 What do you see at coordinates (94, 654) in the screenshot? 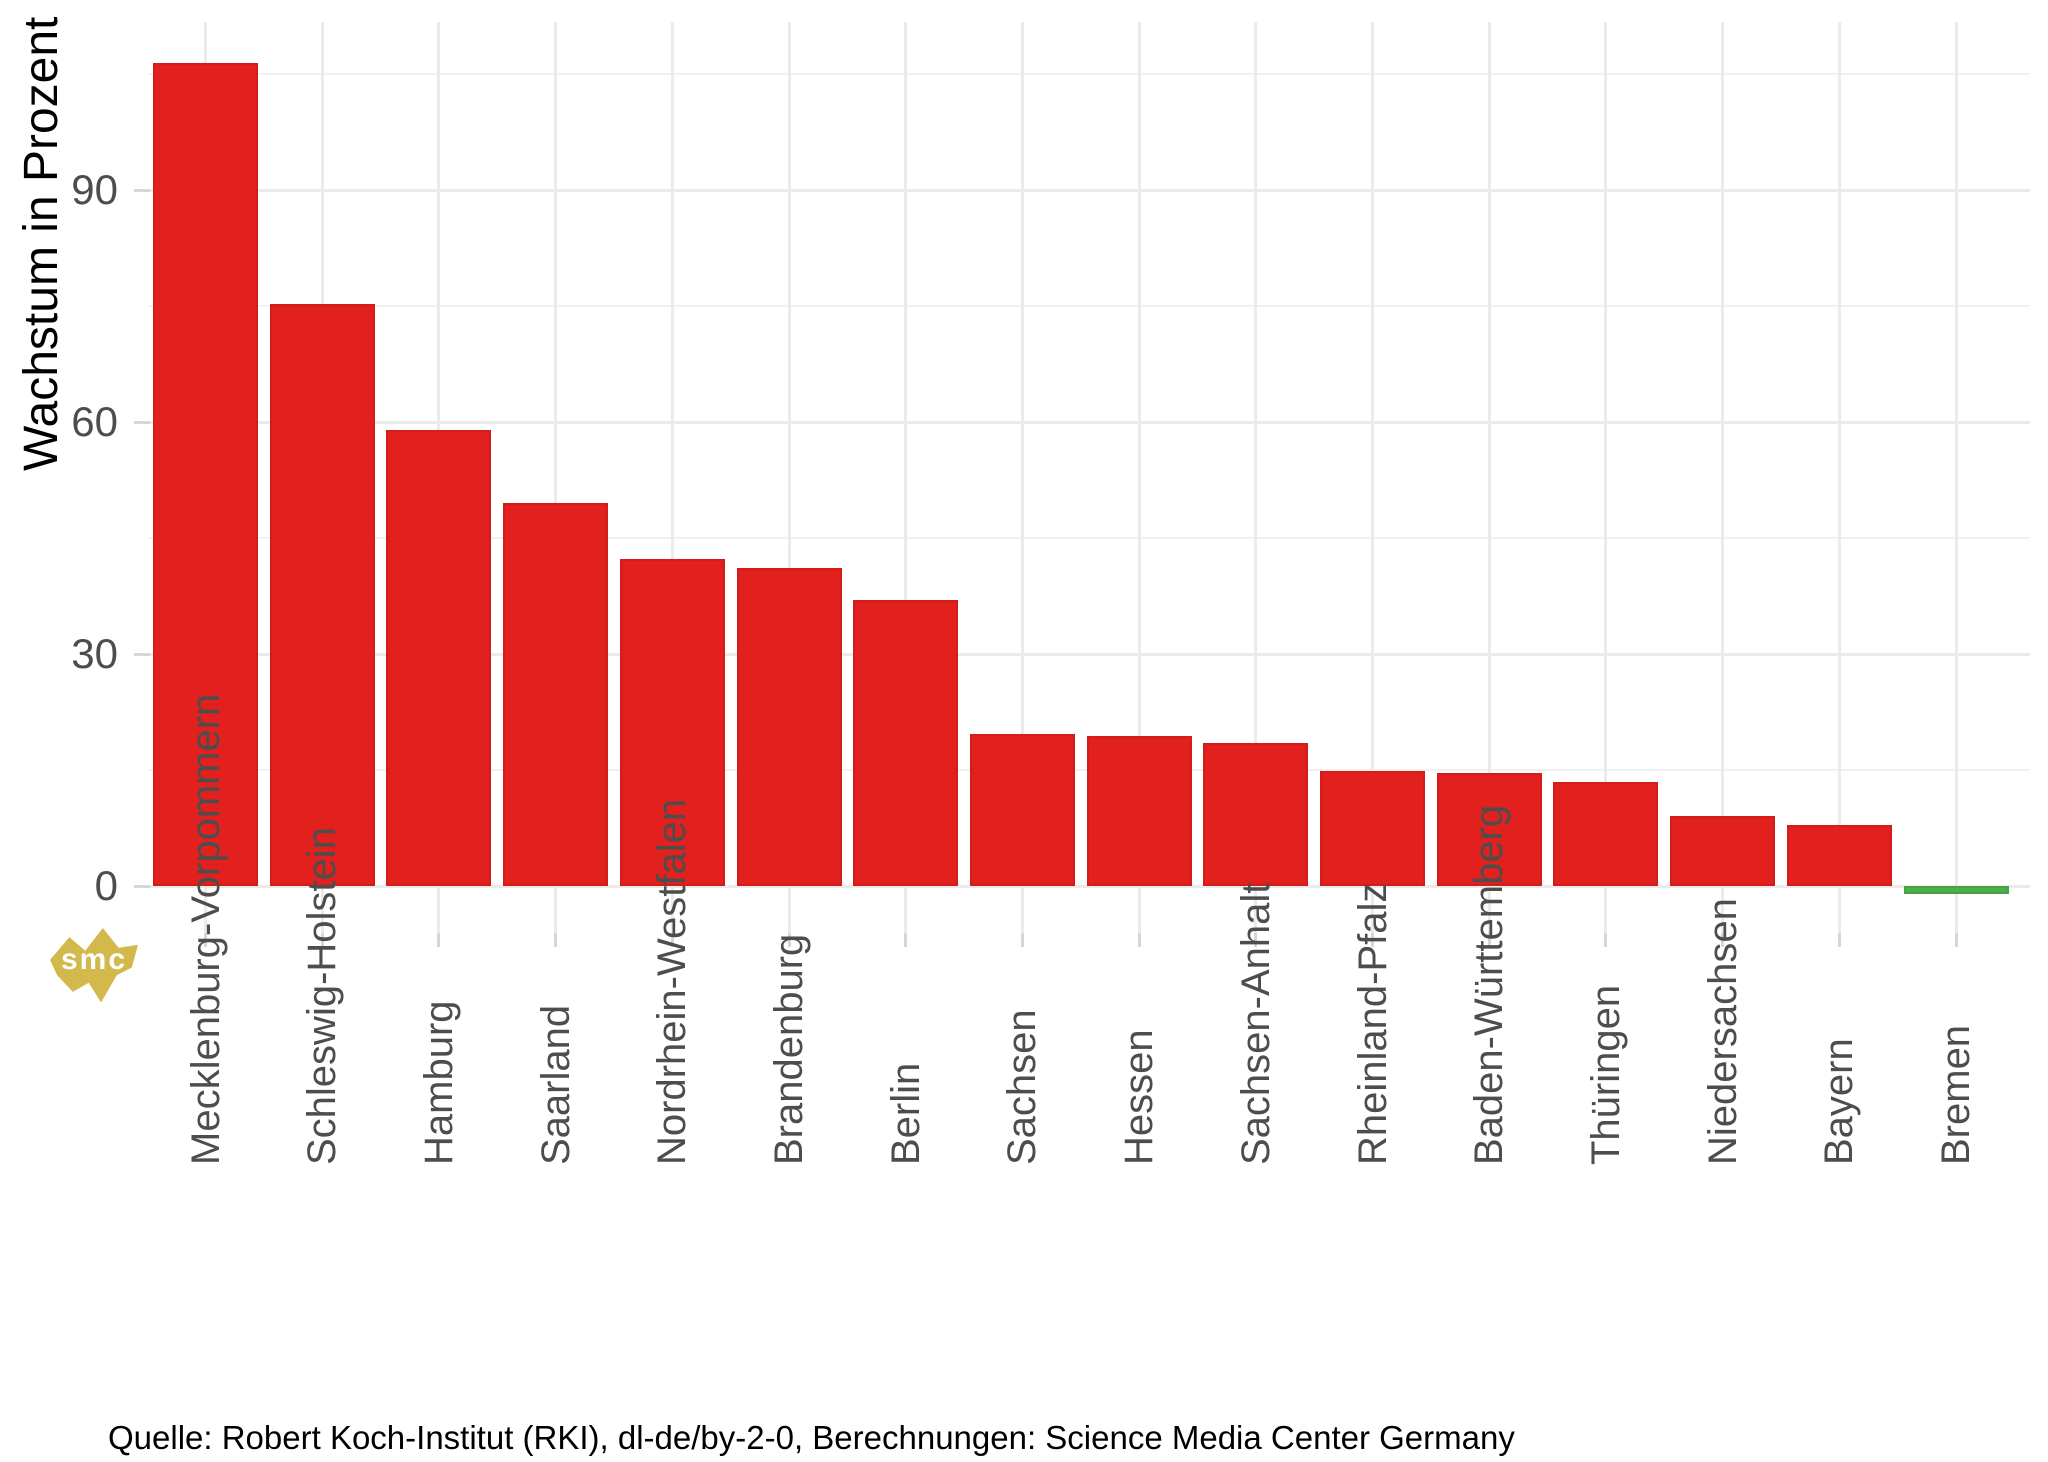
I see `y-tick-label: 30` at bounding box center [94, 654].